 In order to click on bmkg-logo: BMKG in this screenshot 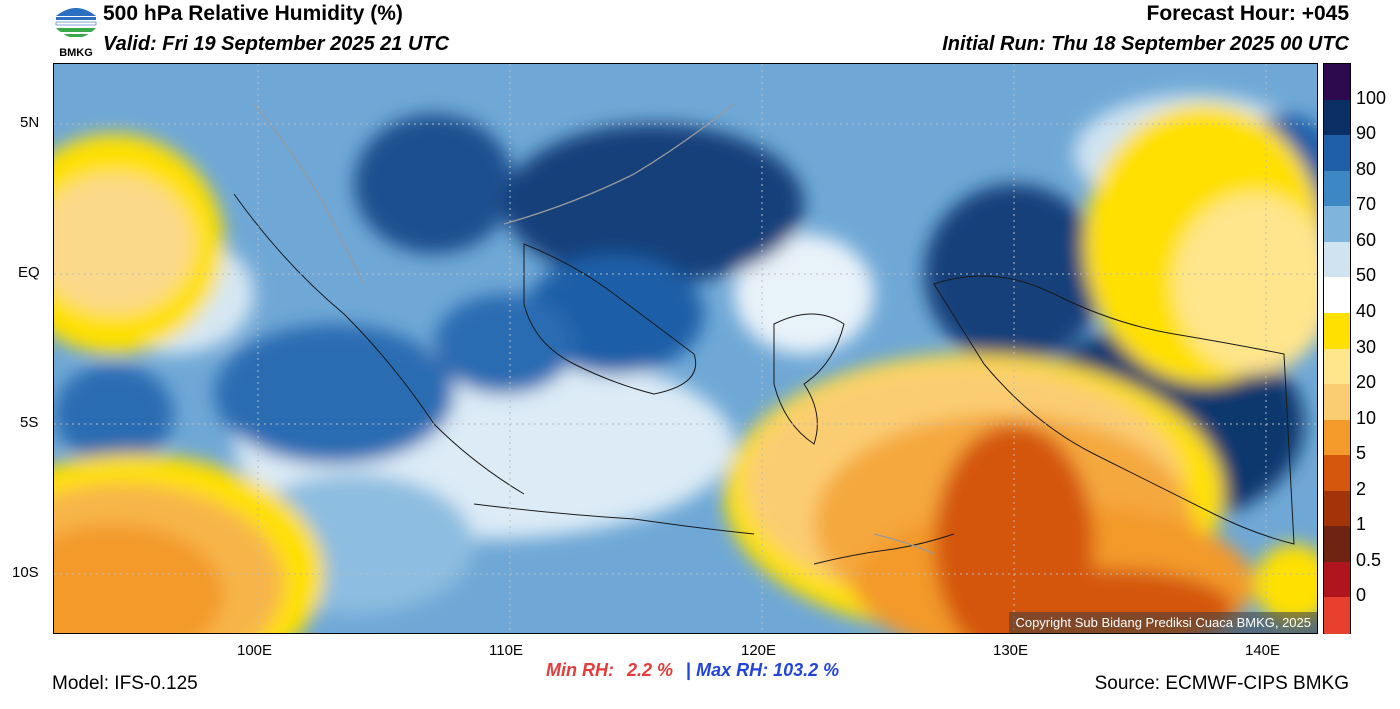, I will do `click(76, 31)`.